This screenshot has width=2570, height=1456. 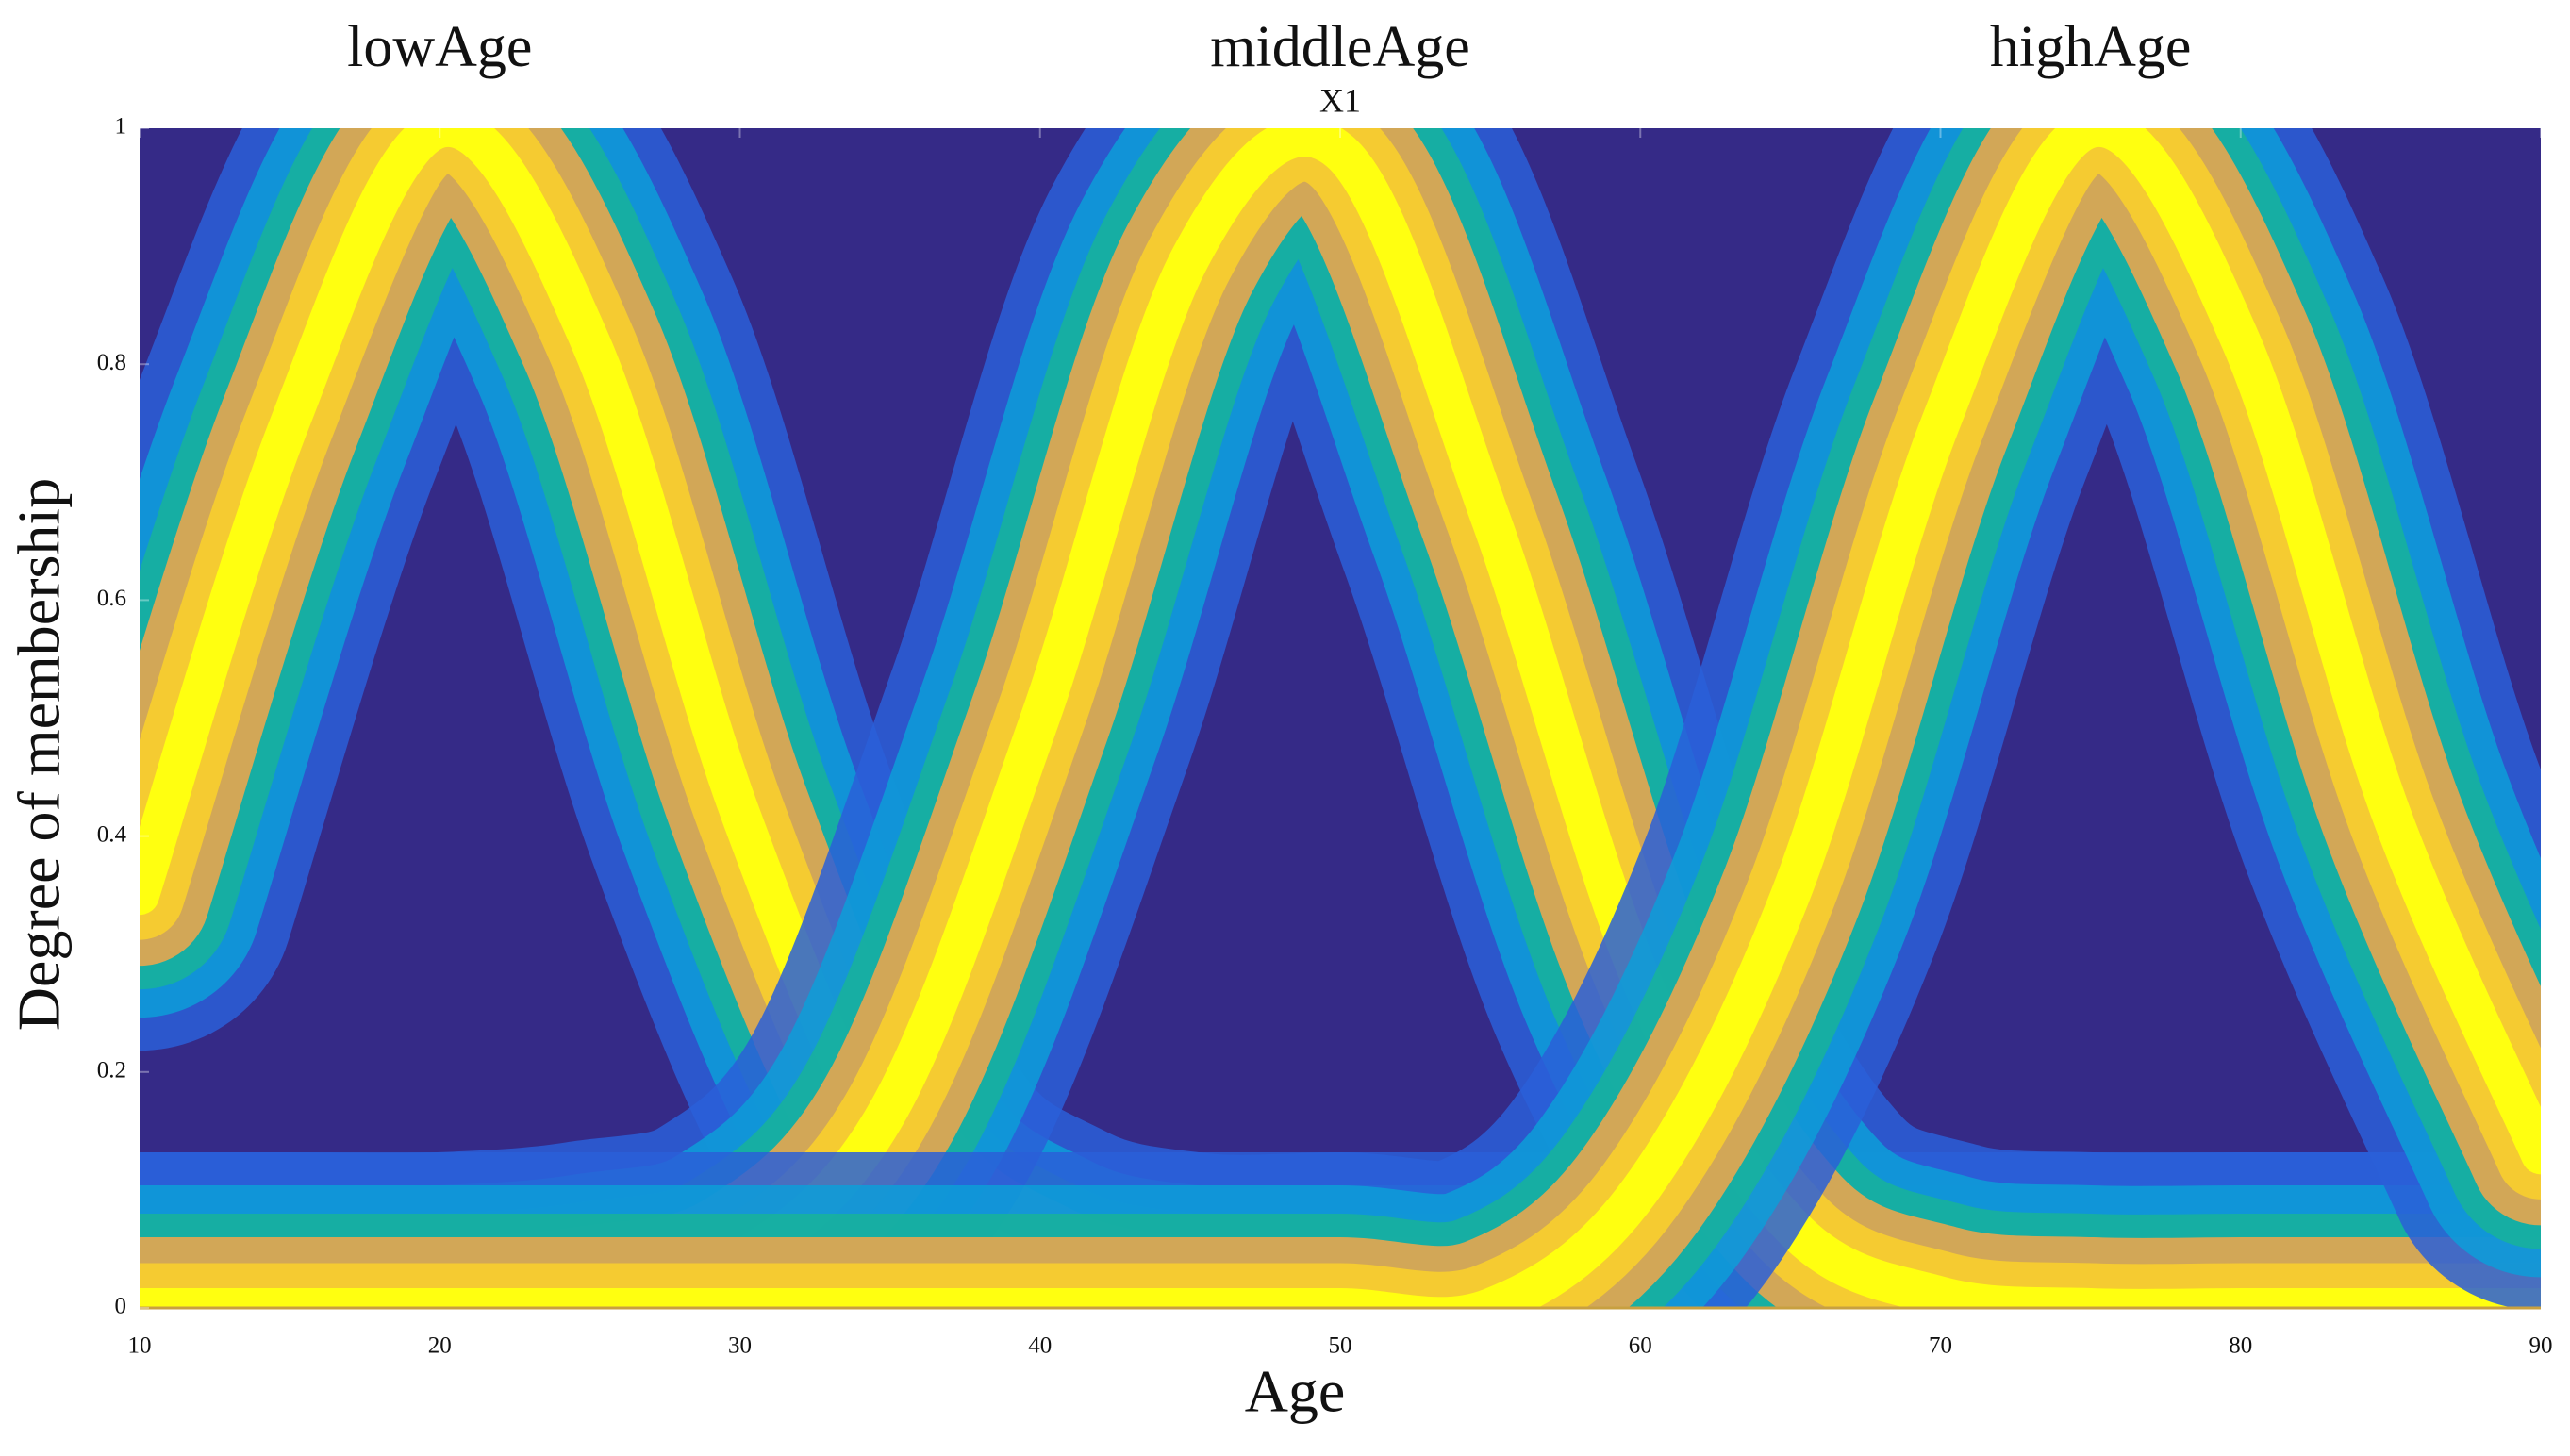 I want to click on y-tick-label: 0, so click(x=121, y=1306).